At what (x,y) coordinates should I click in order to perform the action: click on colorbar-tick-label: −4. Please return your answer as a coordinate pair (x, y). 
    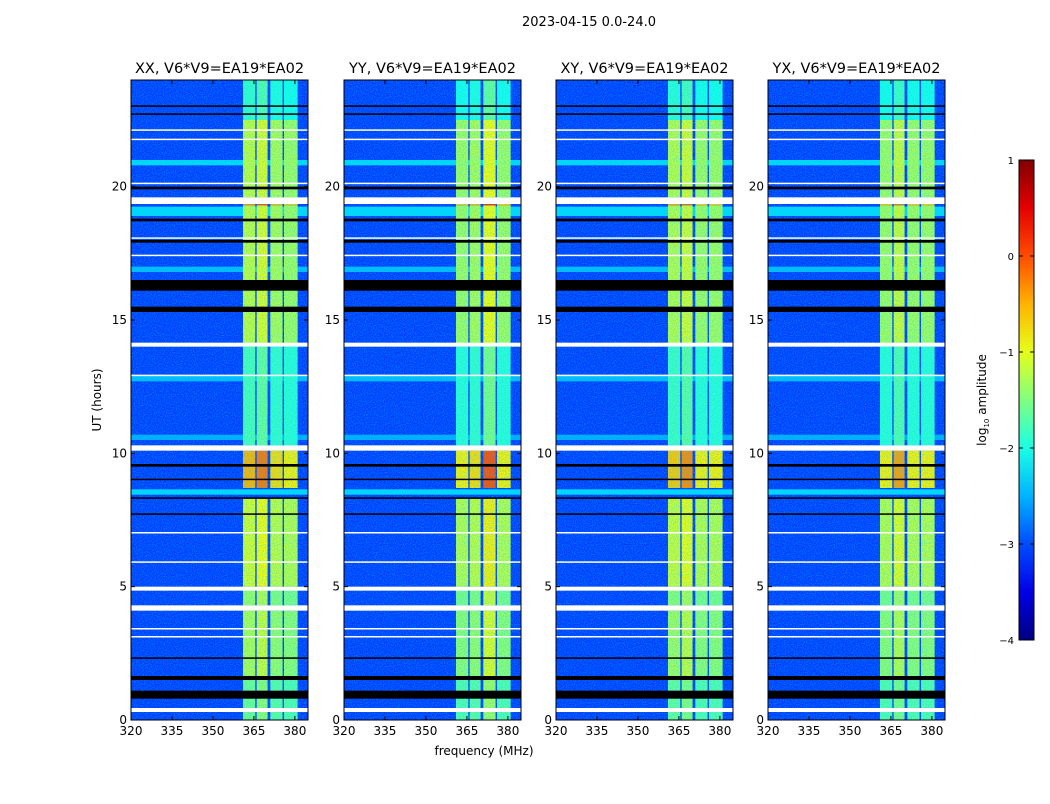
    Looking at the image, I should click on (1006, 641).